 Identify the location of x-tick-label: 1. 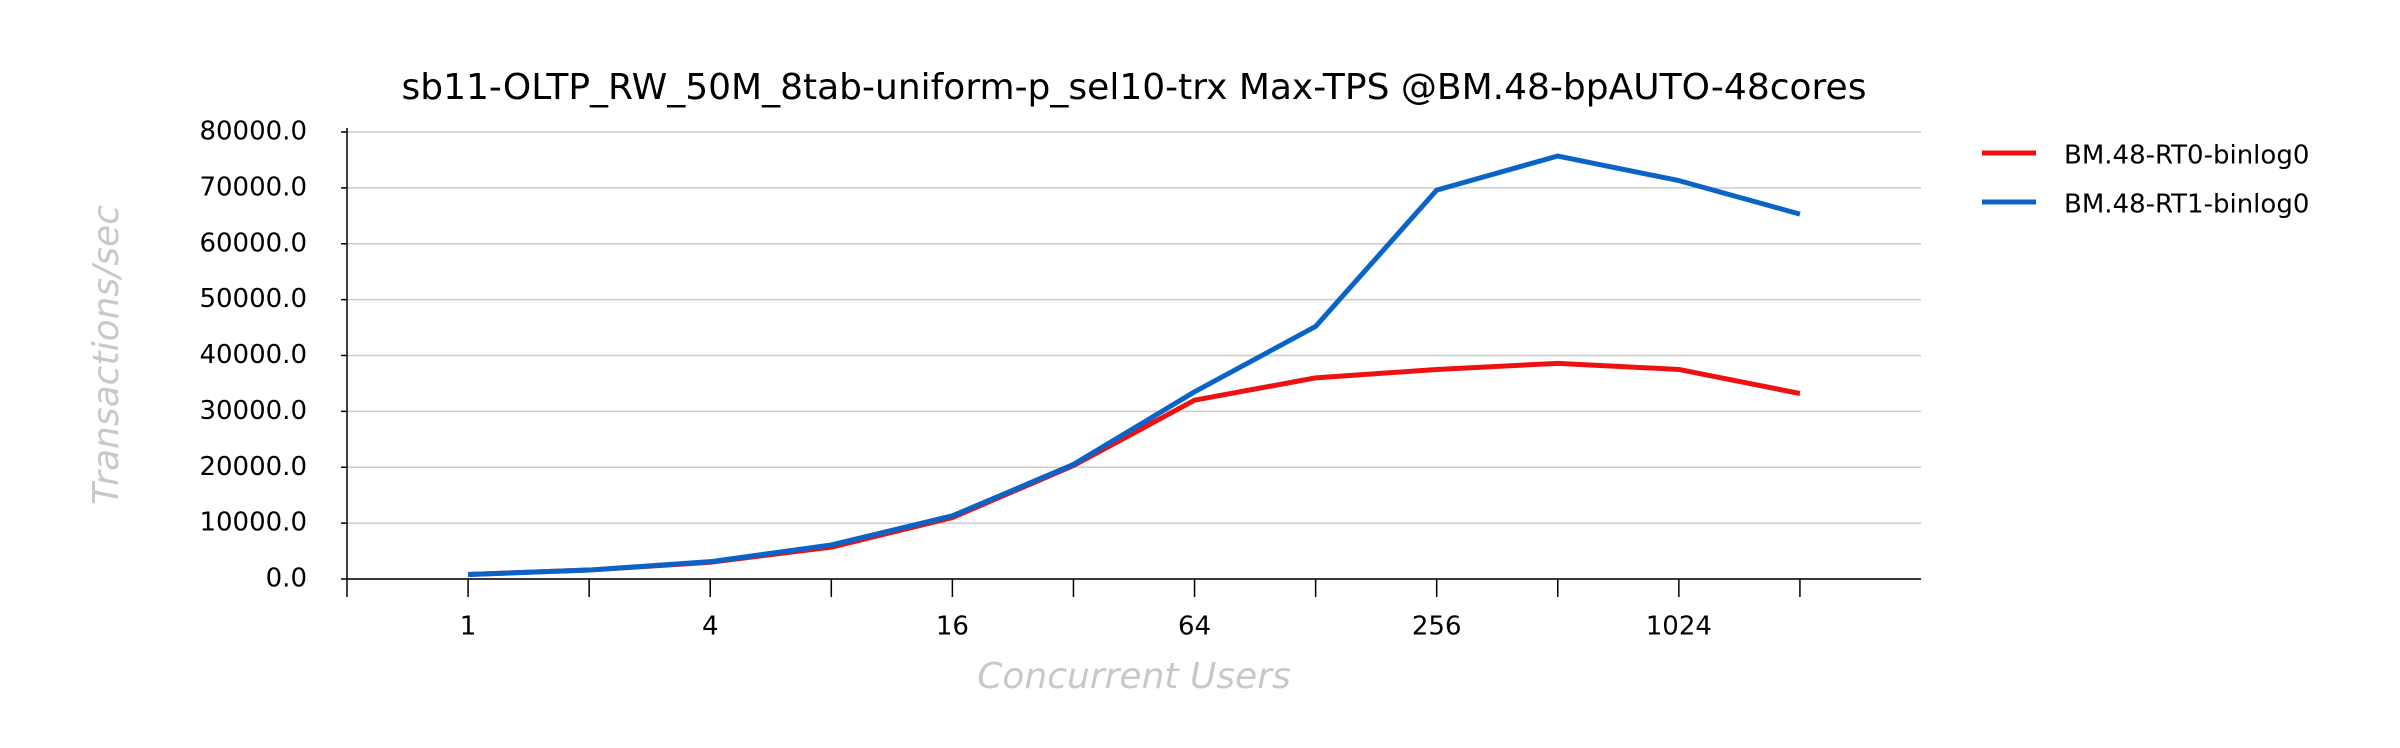
(468, 627).